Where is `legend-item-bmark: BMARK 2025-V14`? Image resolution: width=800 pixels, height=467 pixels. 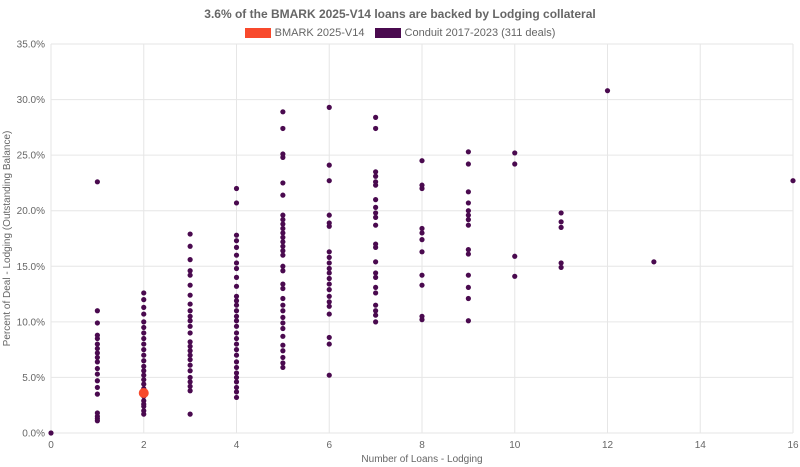
legend-item-bmark: BMARK 2025-V14 is located at coordinates (304, 33).